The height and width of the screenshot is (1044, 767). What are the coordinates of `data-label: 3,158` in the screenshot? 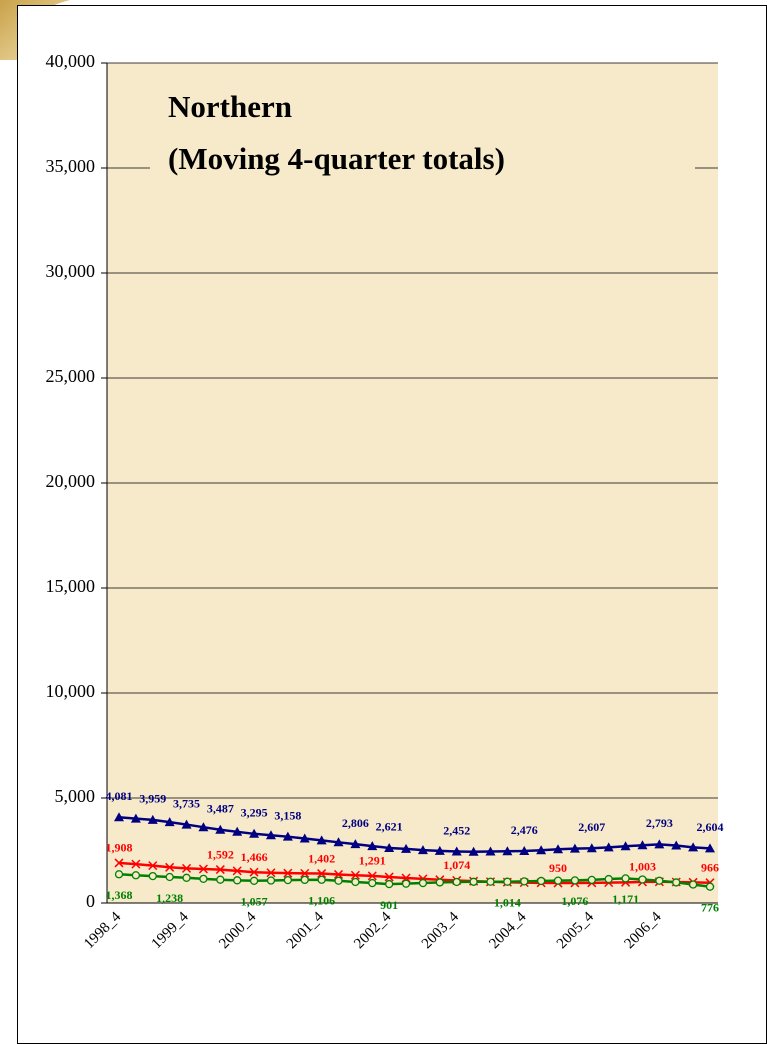 It's located at (287, 815).